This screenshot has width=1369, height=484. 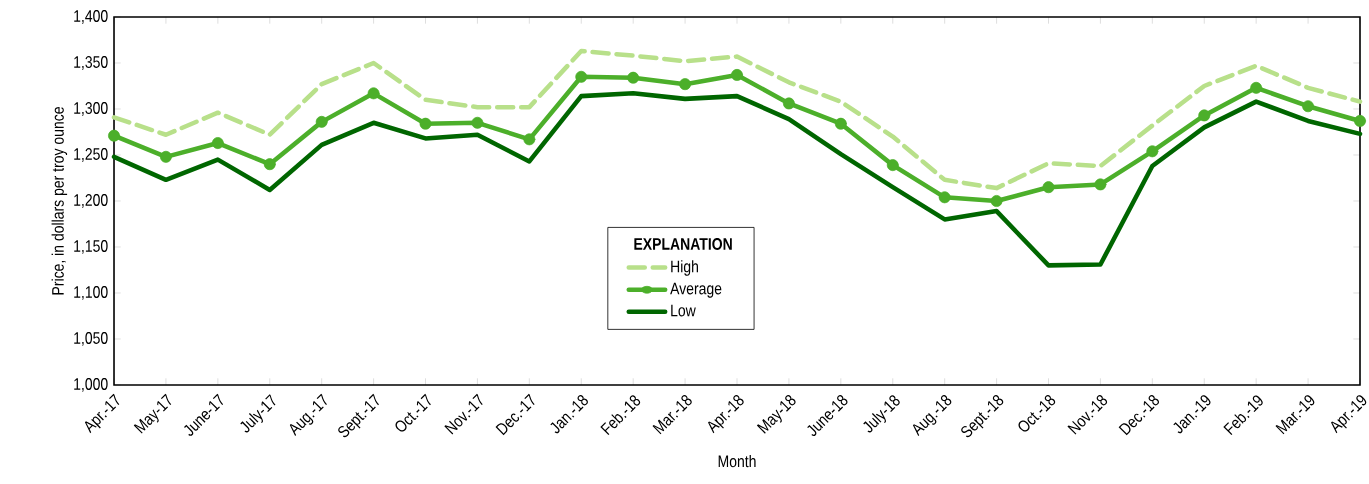 What do you see at coordinates (684, 268) in the screenshot?
I see `legend-label: High` at bounding box center [684, 268].